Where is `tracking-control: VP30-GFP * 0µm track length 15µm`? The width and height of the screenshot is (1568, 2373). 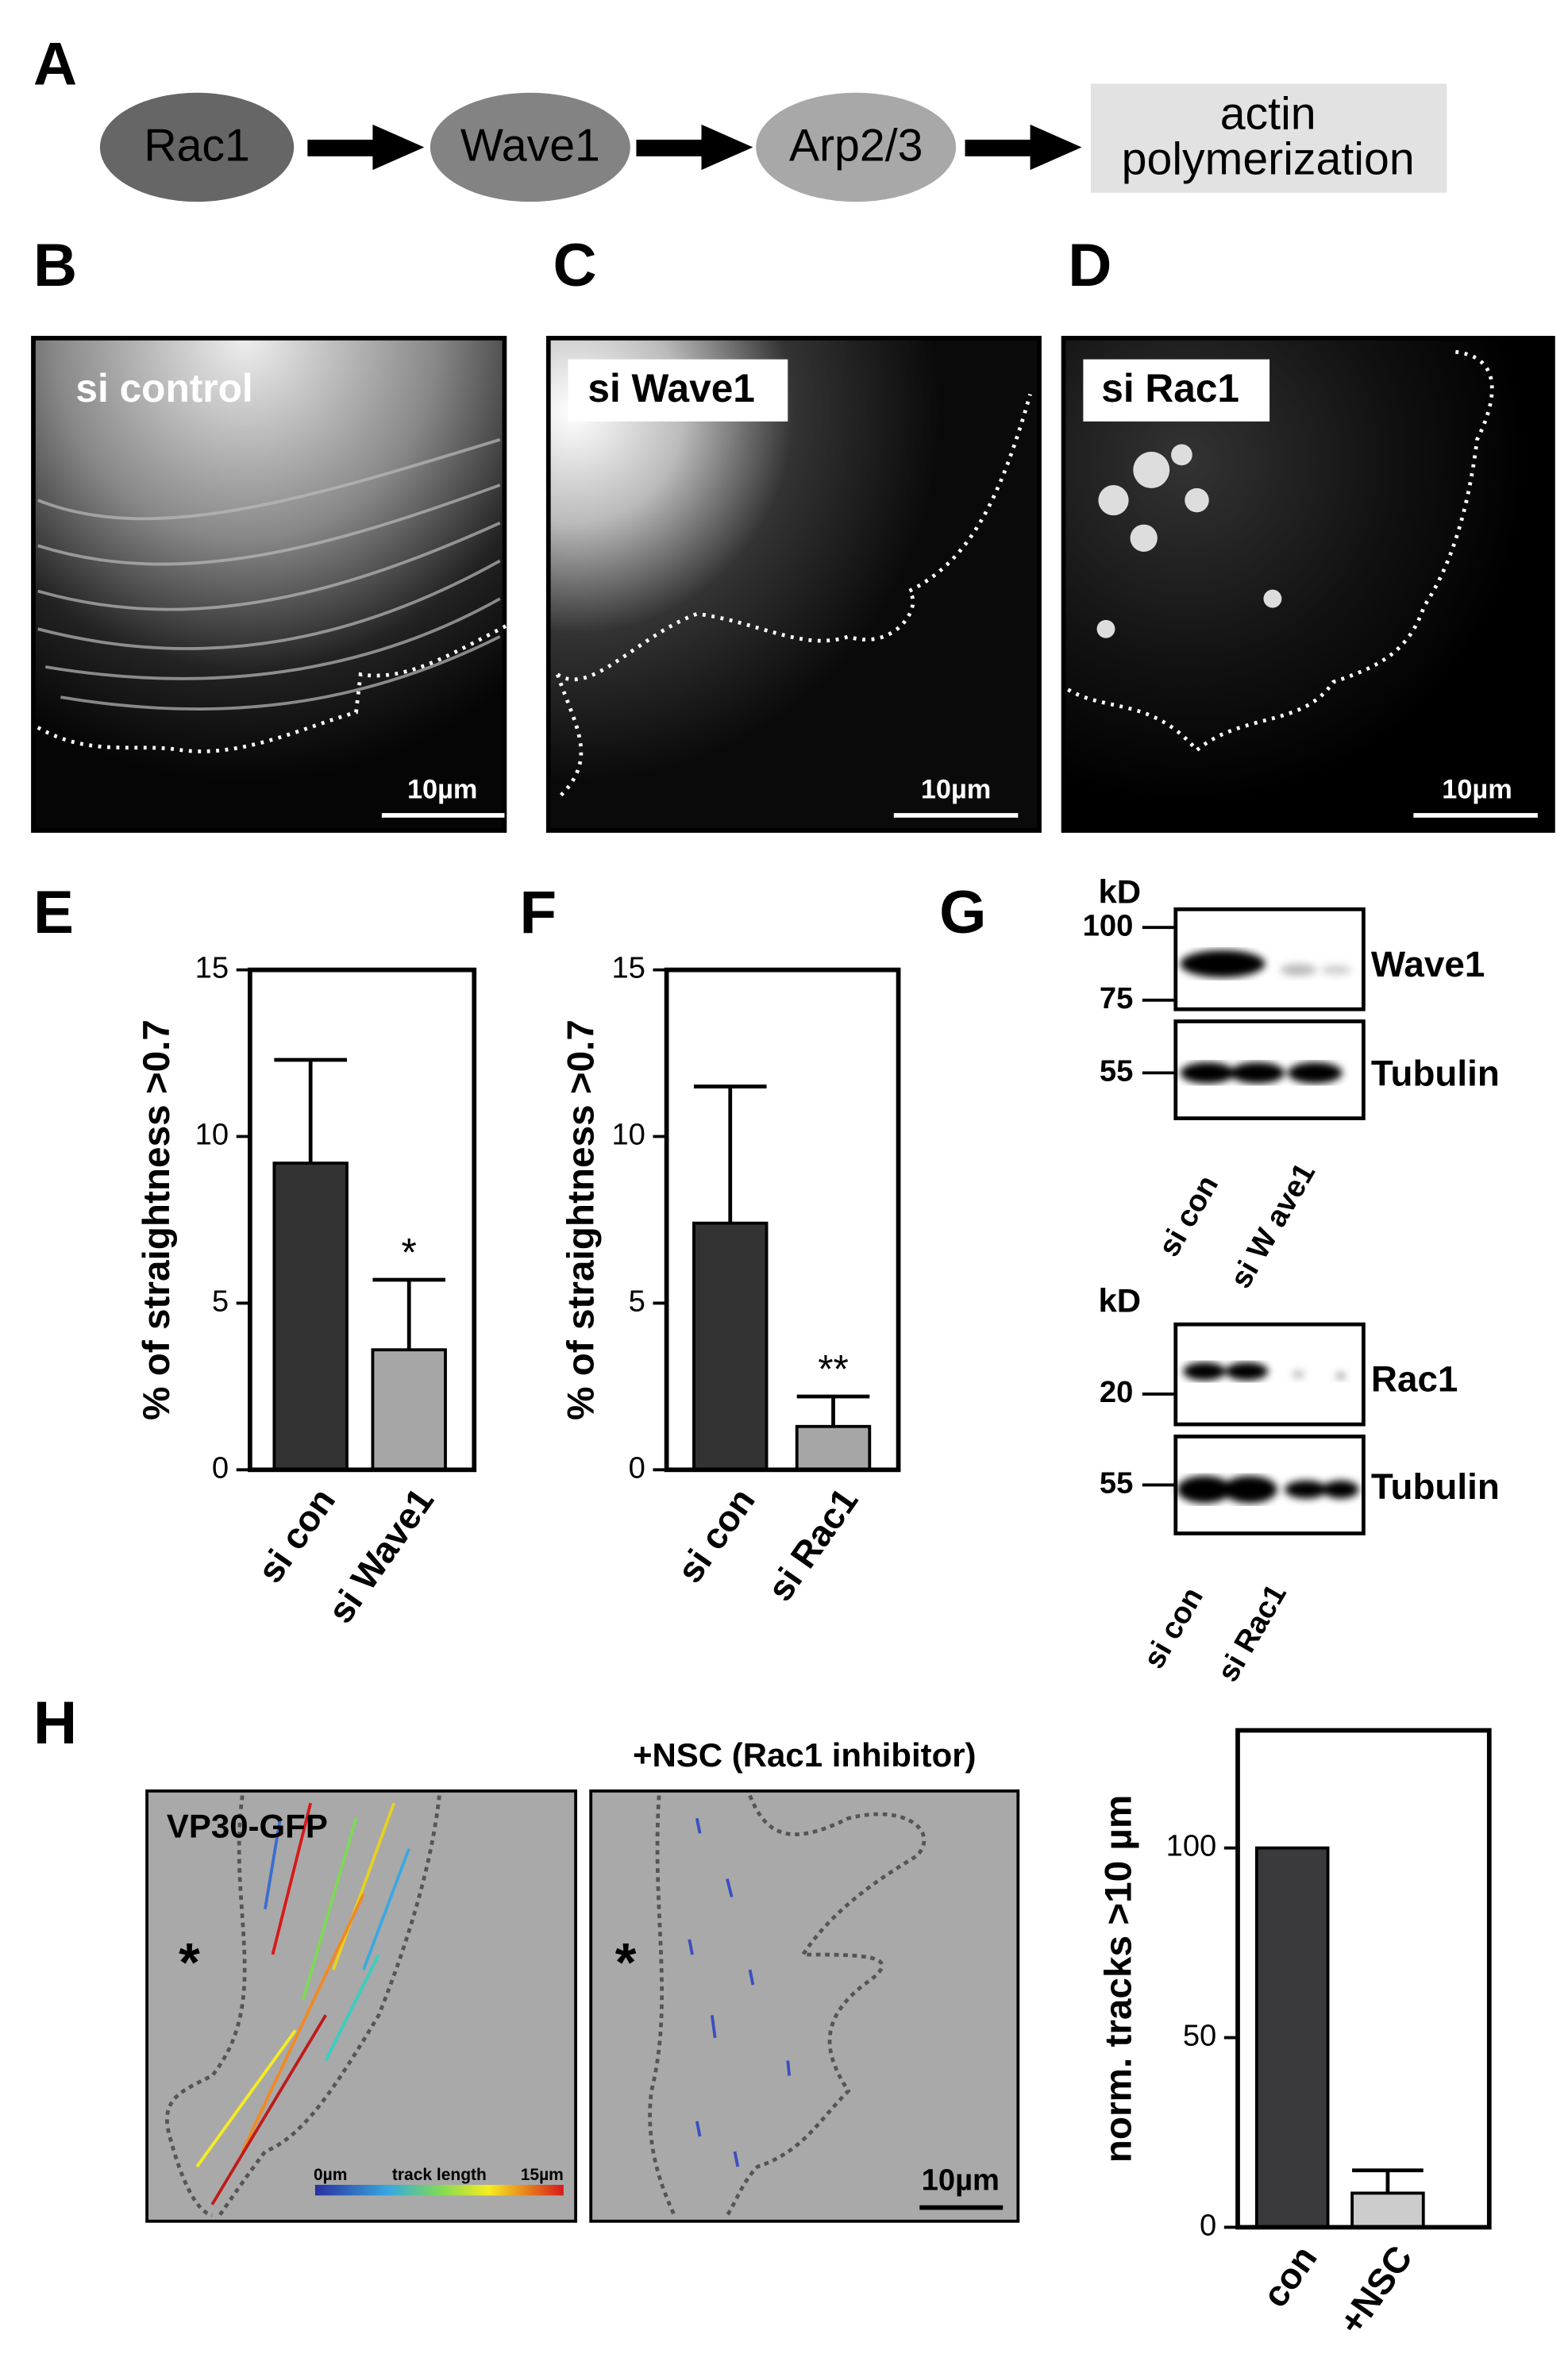
tracking-control: VP30-GFP * 0µm track length 15µm is located at coordinates (361, 2006).